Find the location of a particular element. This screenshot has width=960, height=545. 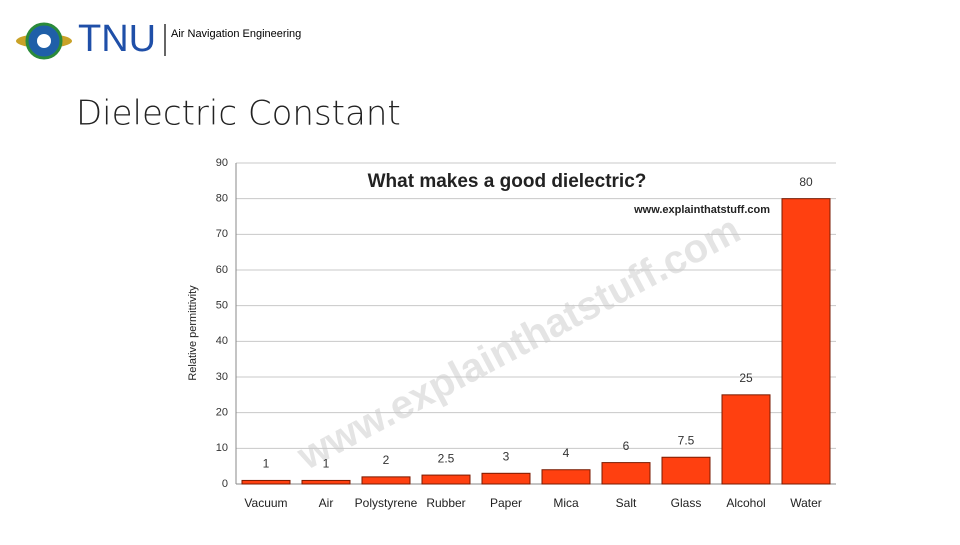

data-label: 3 is located at coordinates (506, 456).